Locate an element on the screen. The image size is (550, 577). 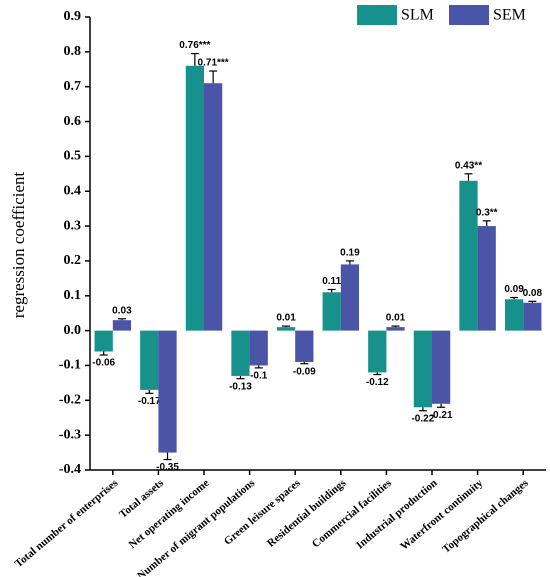
value-label: 0.03 is located at coordinates (122, 310).